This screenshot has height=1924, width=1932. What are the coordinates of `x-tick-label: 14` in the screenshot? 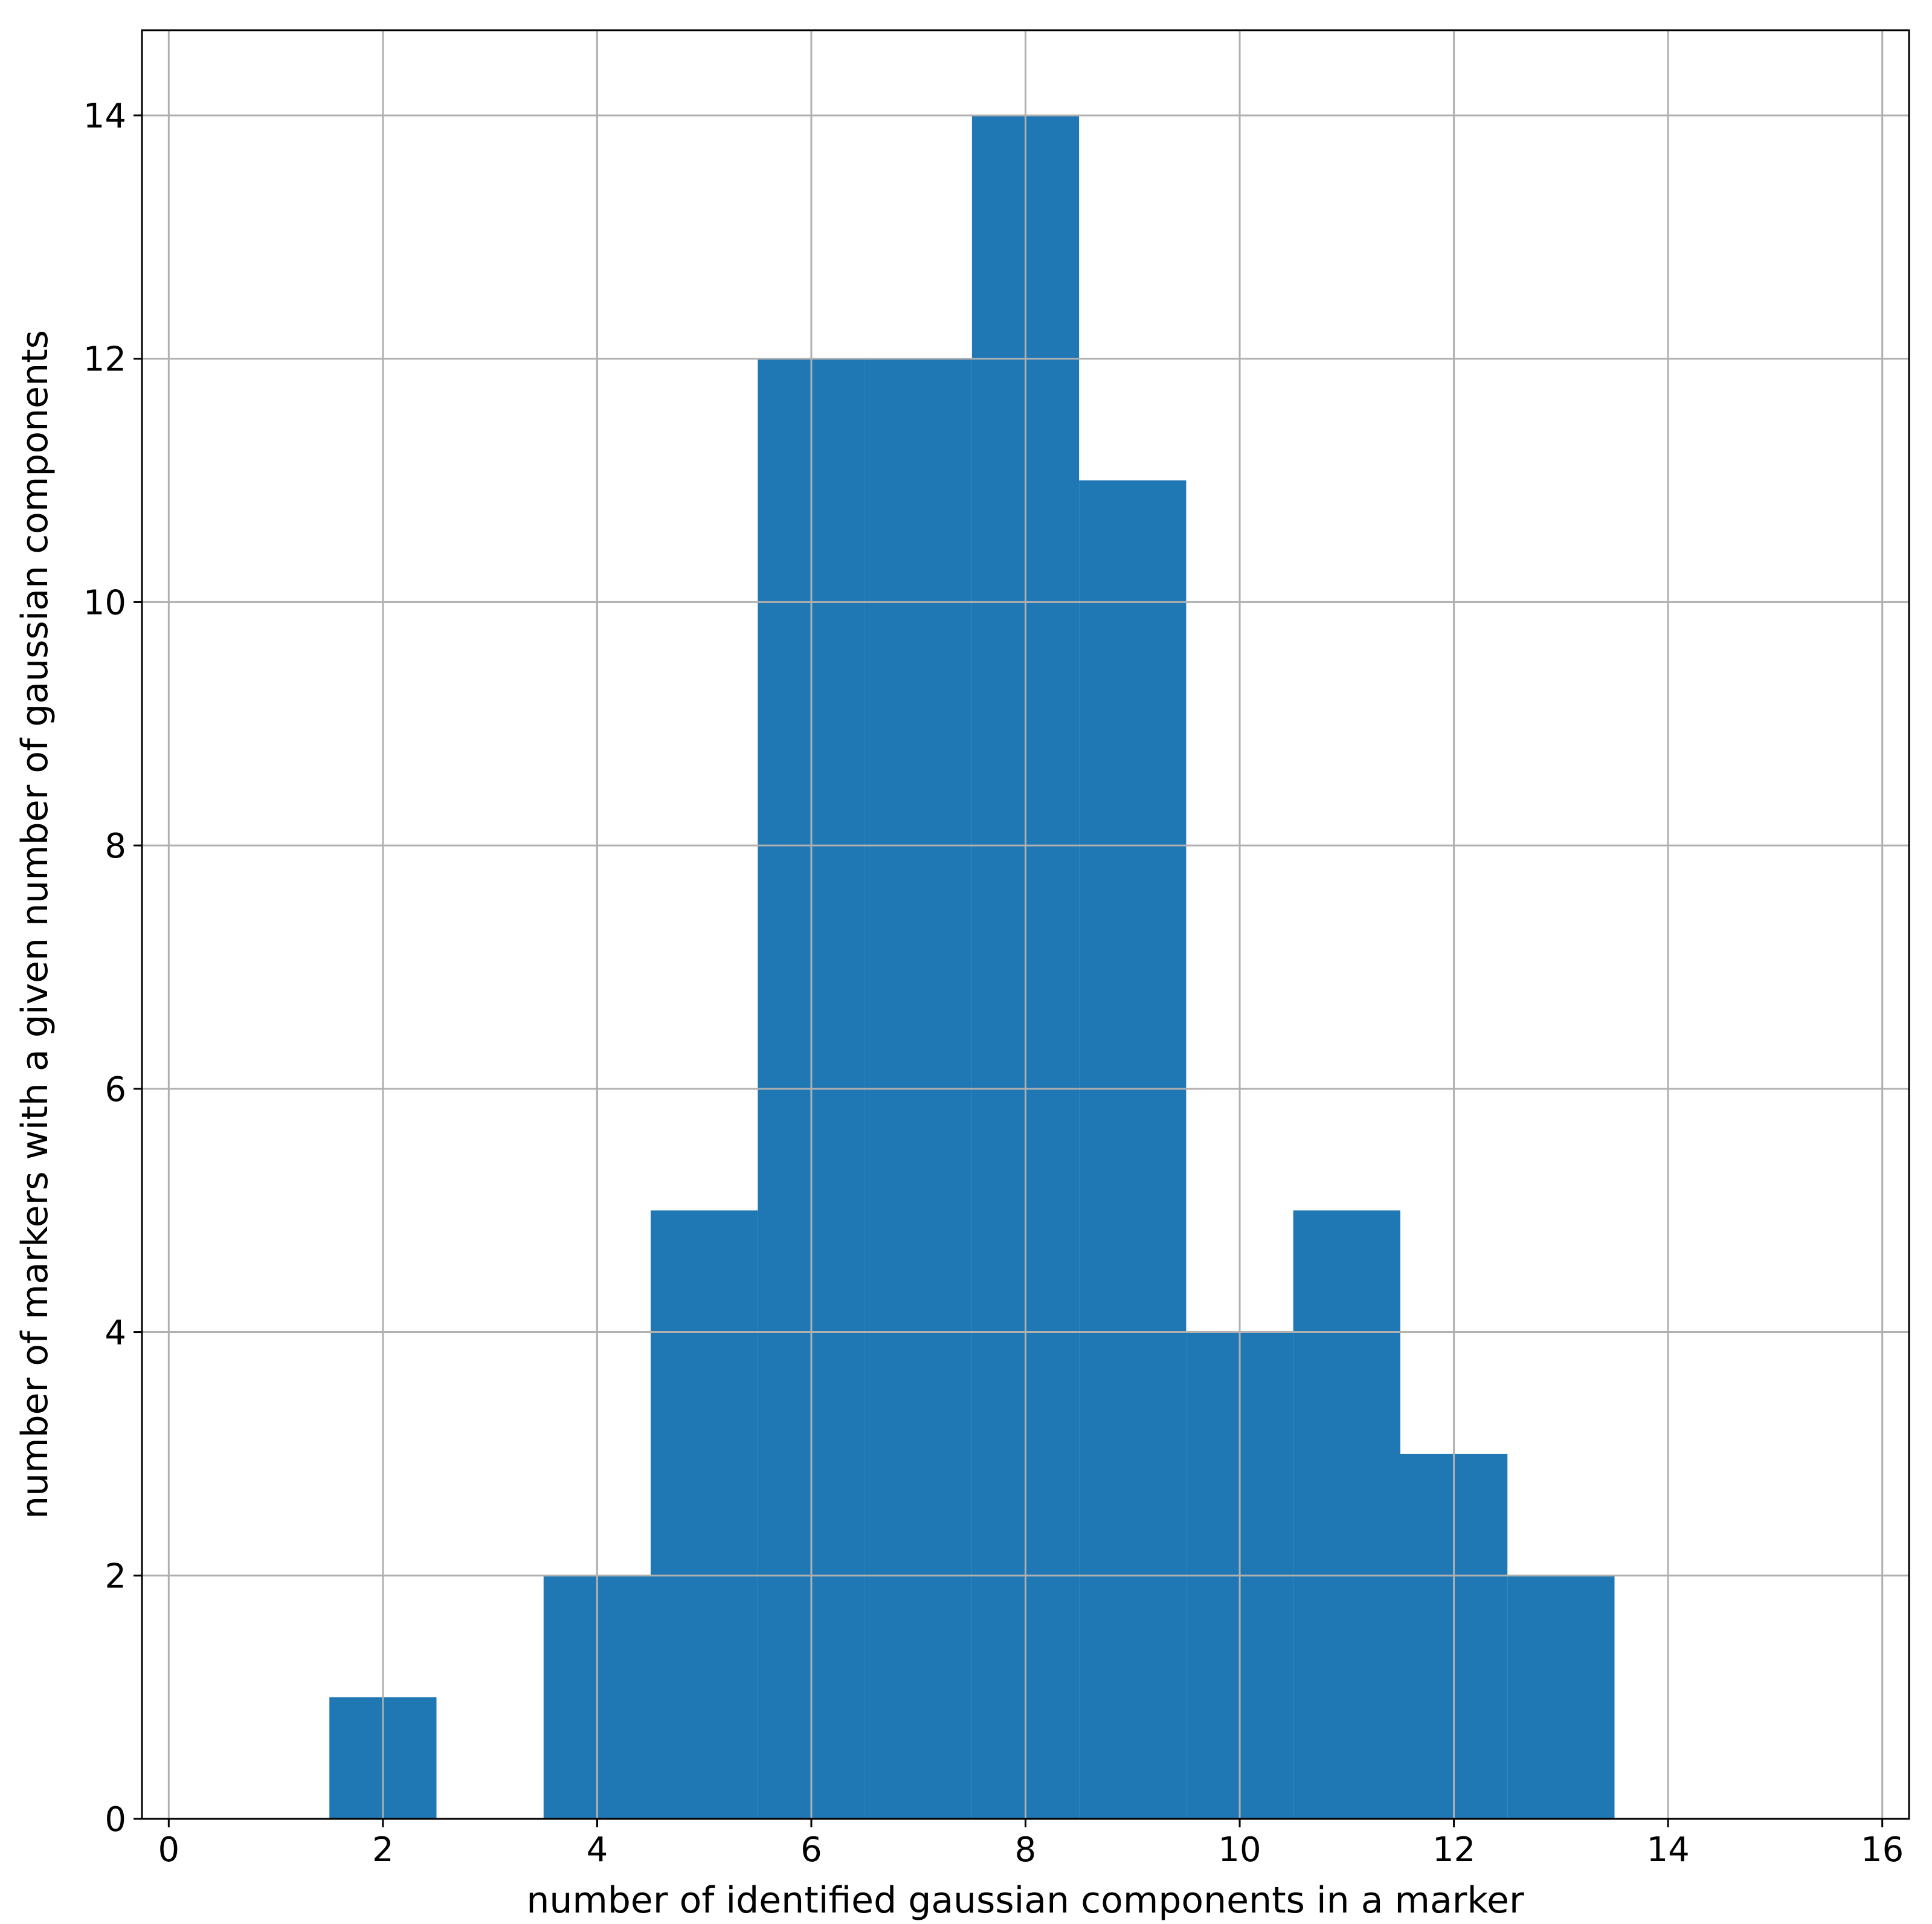 It's located at (1668, 1850).